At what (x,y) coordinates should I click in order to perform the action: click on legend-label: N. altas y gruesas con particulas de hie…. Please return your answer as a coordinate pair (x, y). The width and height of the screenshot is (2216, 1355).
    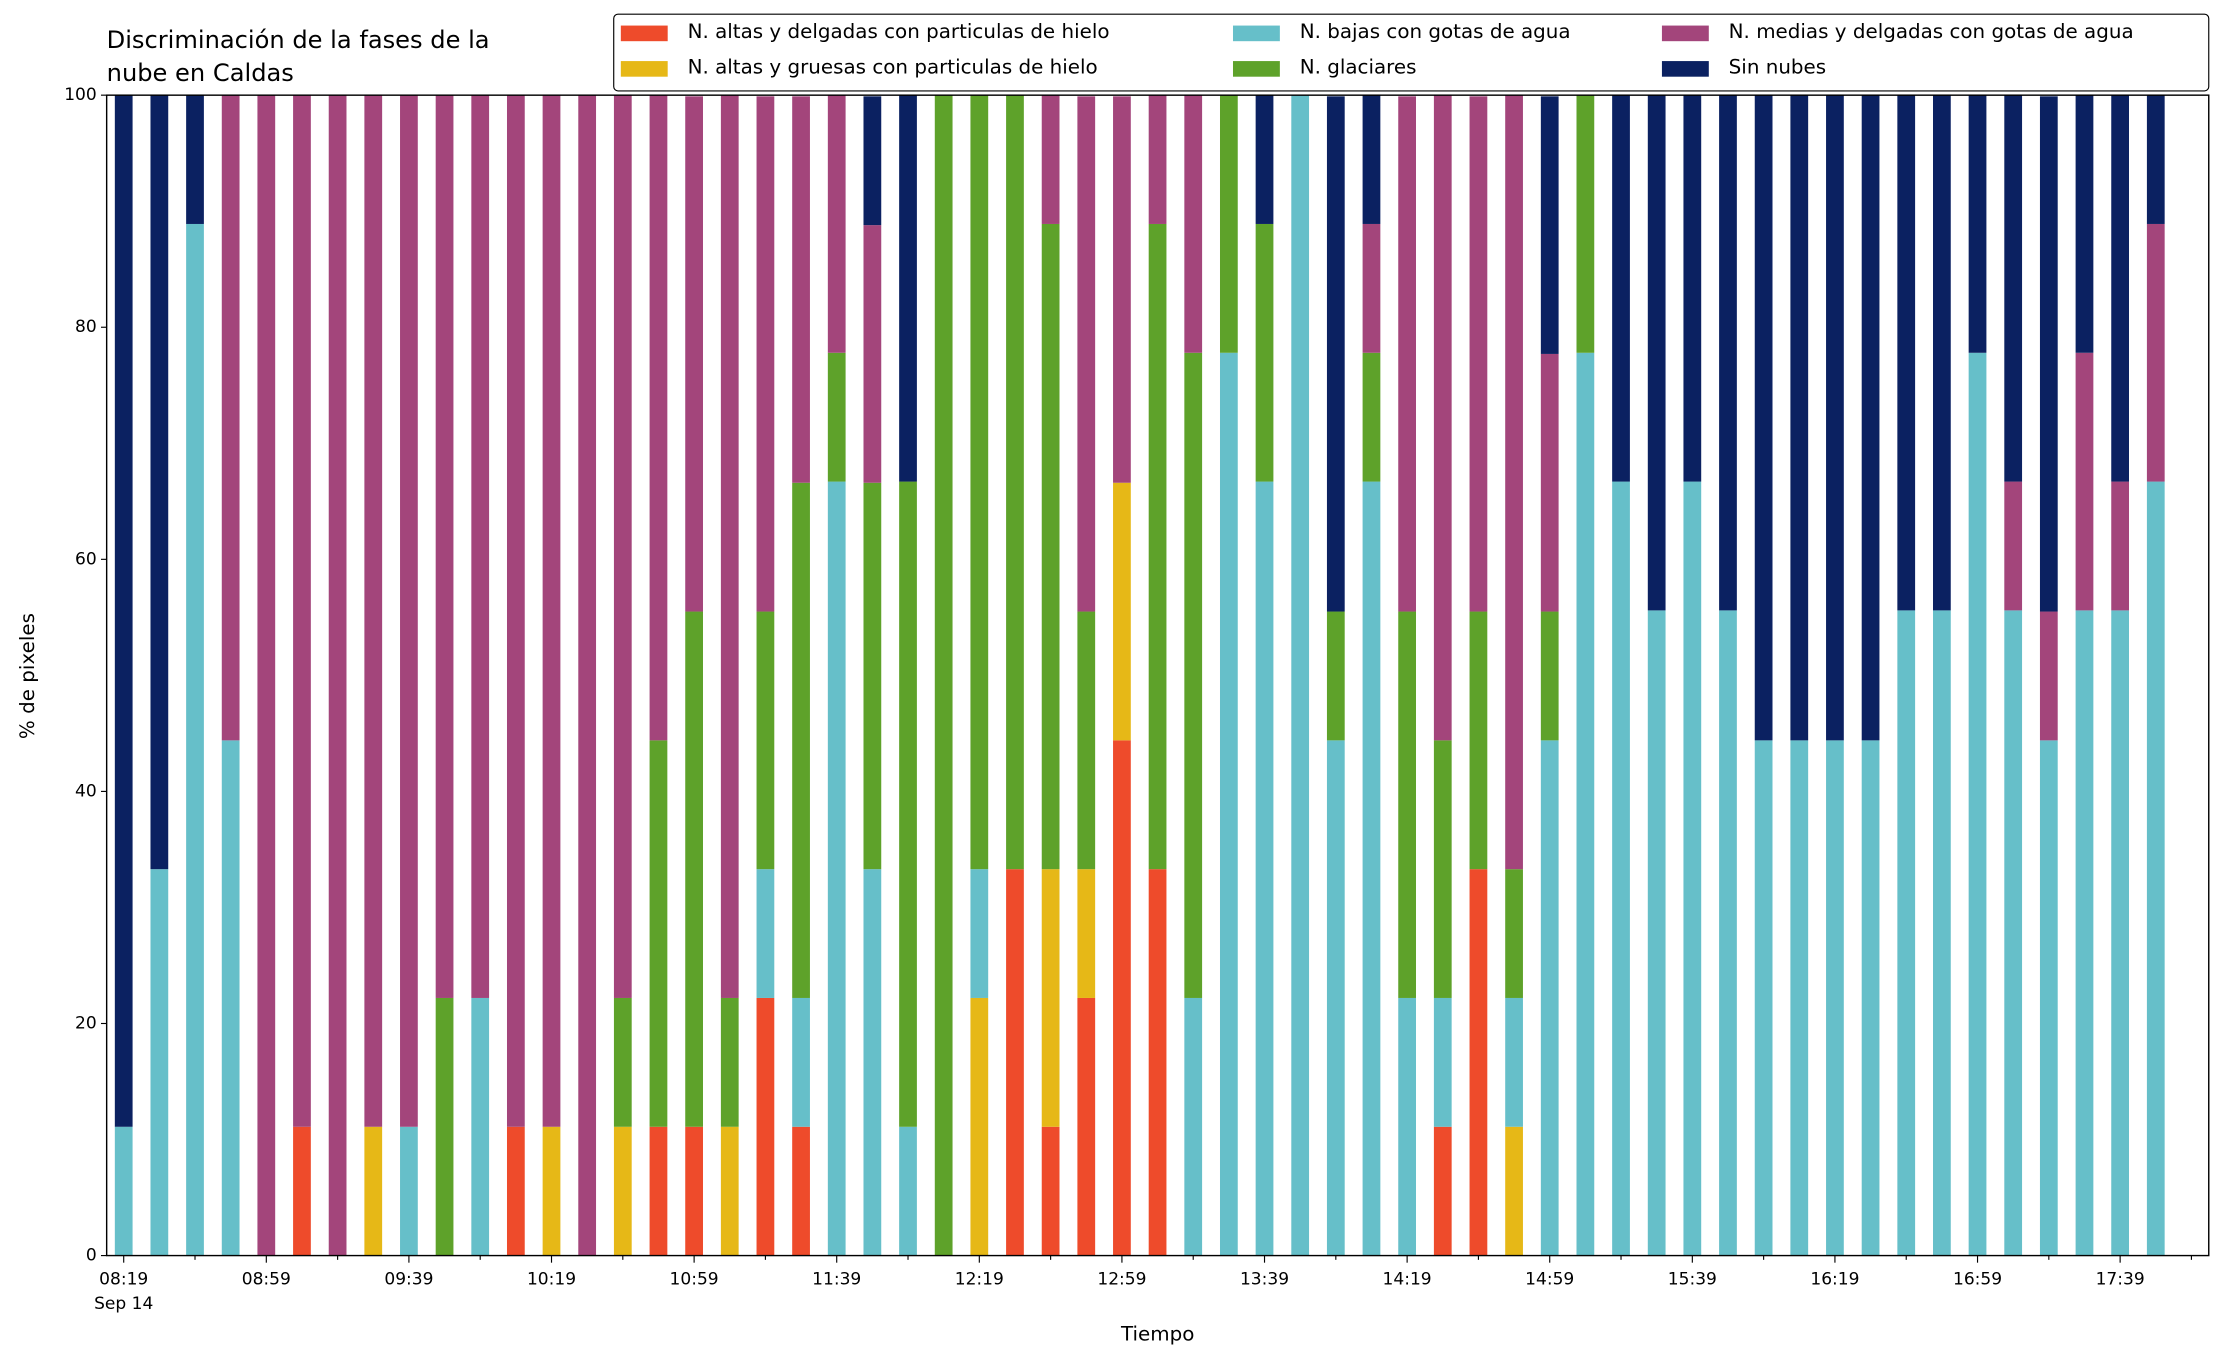
    Looking at the image, I should click on (893, 67).